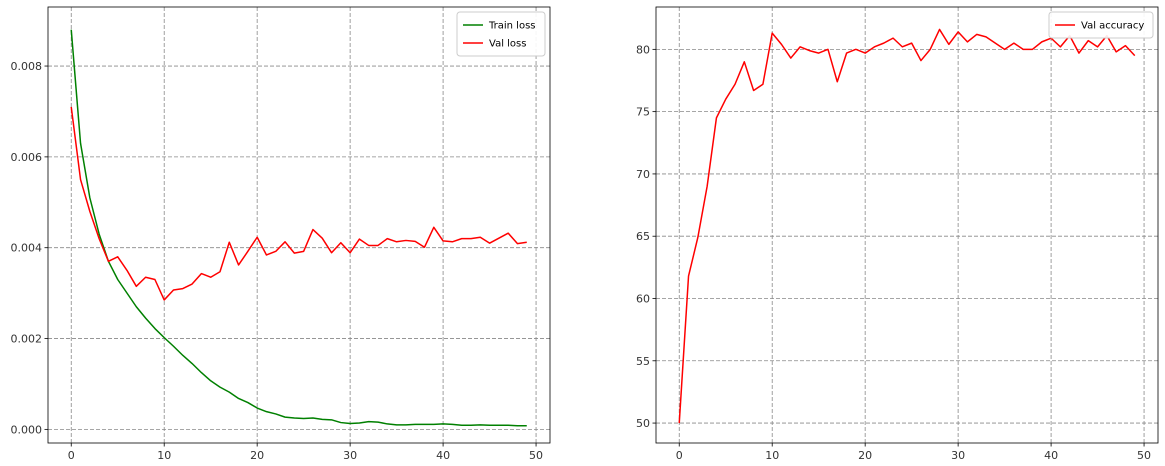 The width and height of the screenshot is (1165, 466). I want to click on loss-x-tick-label: 20, so click(257, 455).